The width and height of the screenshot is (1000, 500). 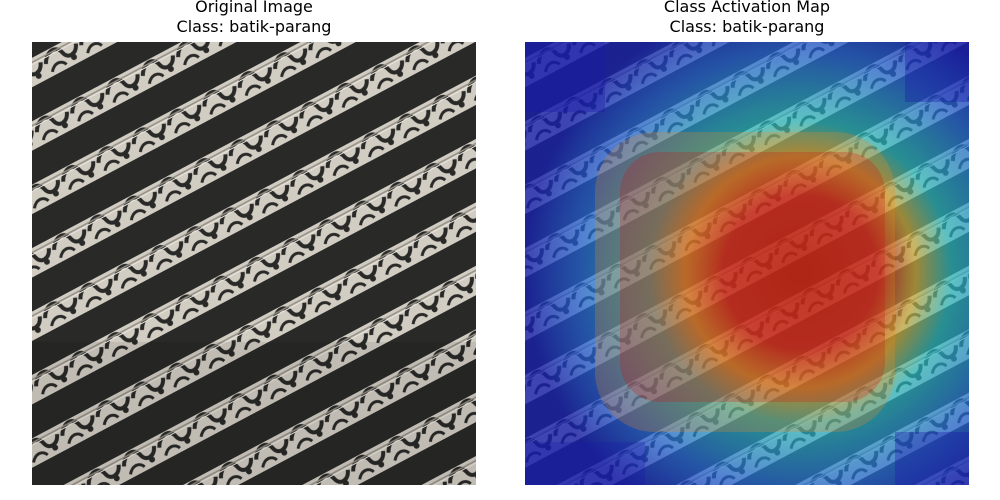 What do you see at coordinates (747, 8) in the screenshot?
I see `cam-title-line1: Class Activation Map` at bounding box center [747, 8].